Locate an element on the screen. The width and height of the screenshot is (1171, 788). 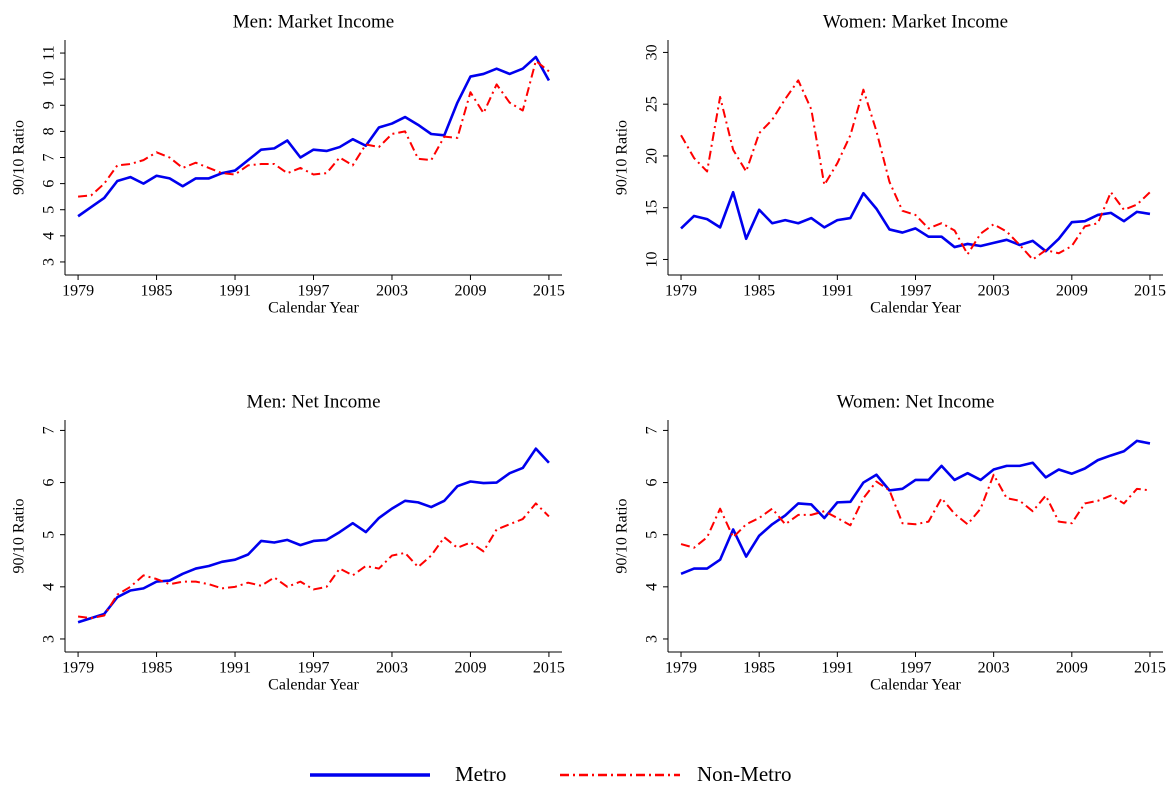
legend-label: Non-Metro is located at coordinates (744, 774).